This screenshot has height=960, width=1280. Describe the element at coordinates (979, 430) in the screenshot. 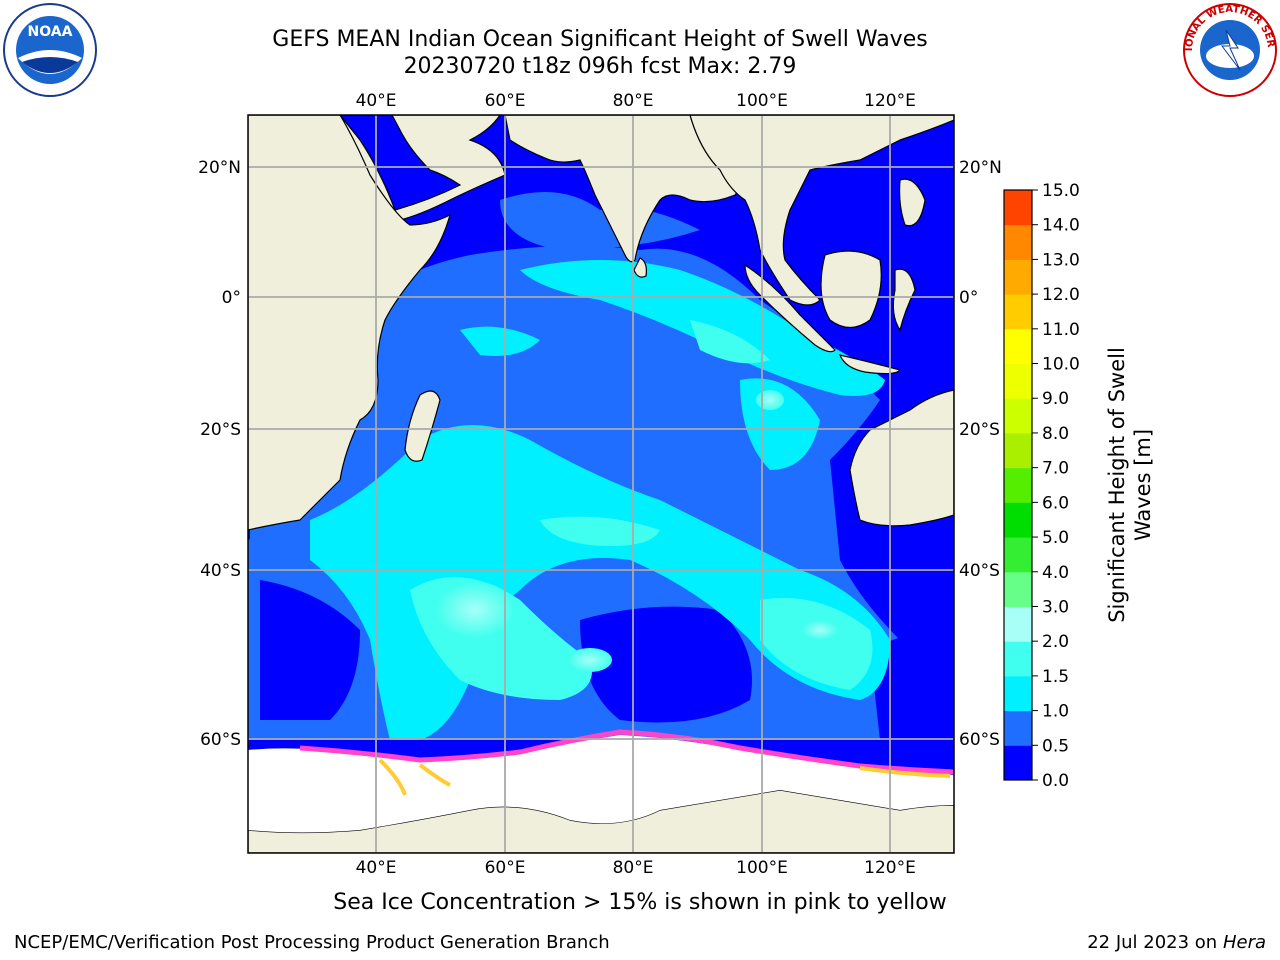

I see `lat-tick-right: 20°S` at that location.